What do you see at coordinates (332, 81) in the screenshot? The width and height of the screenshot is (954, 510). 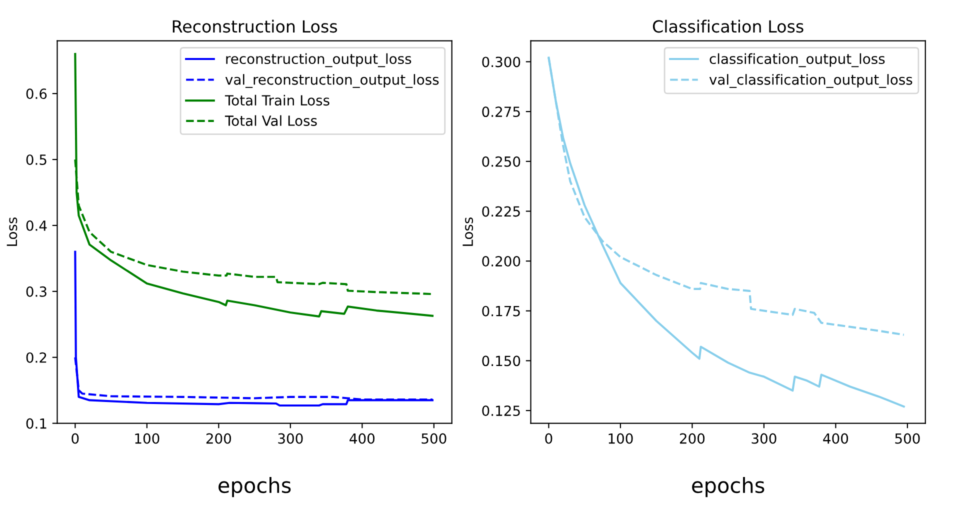 I see `legend-label: val_reconstruction_output_loss` at bounding box center [332, 81].